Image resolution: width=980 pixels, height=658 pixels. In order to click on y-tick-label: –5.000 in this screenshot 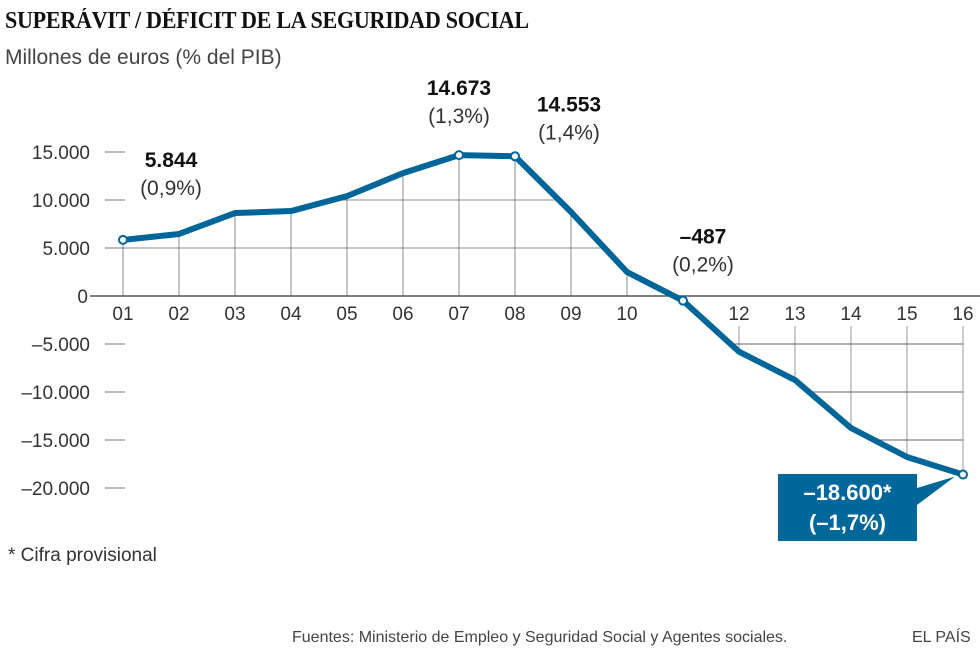, I will do `click(61, 345)`.